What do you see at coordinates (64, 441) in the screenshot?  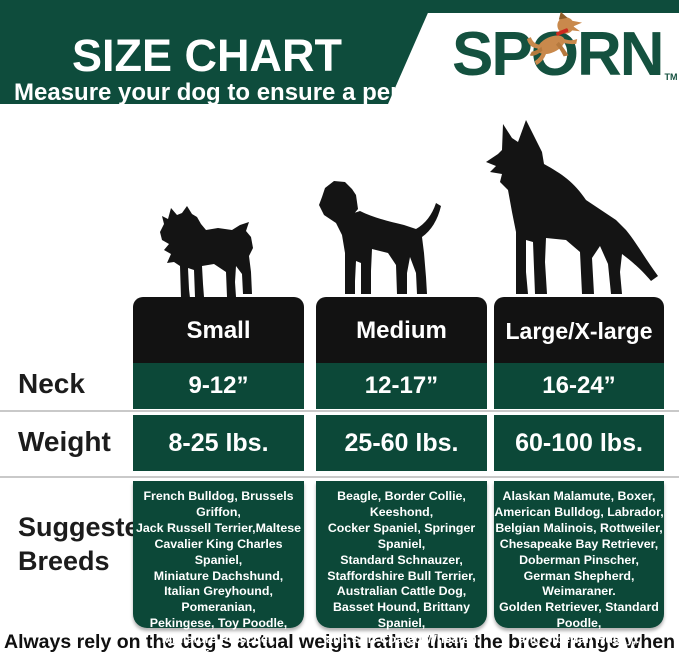 I see `row-label-weight: Weight` at bounding box center [64, 441].